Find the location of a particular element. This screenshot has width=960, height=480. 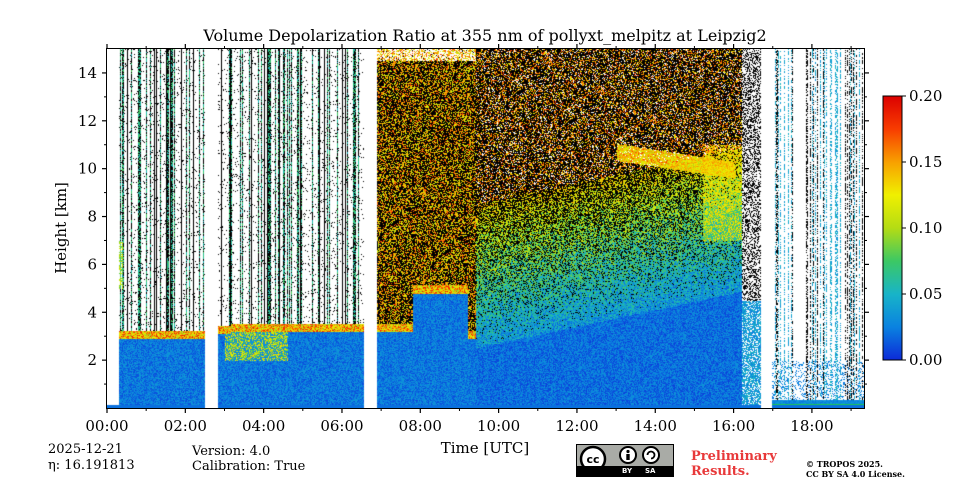

y-tick: 4 is located at coordinates (478, 312).